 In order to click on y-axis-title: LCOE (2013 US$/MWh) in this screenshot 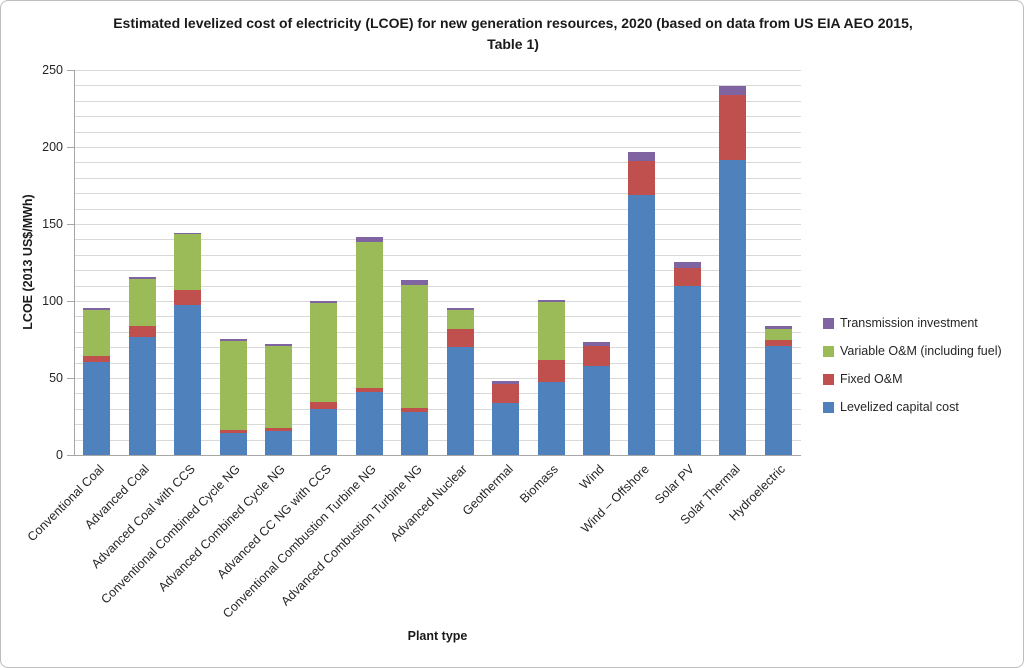, I will do `click(28, 262)`.